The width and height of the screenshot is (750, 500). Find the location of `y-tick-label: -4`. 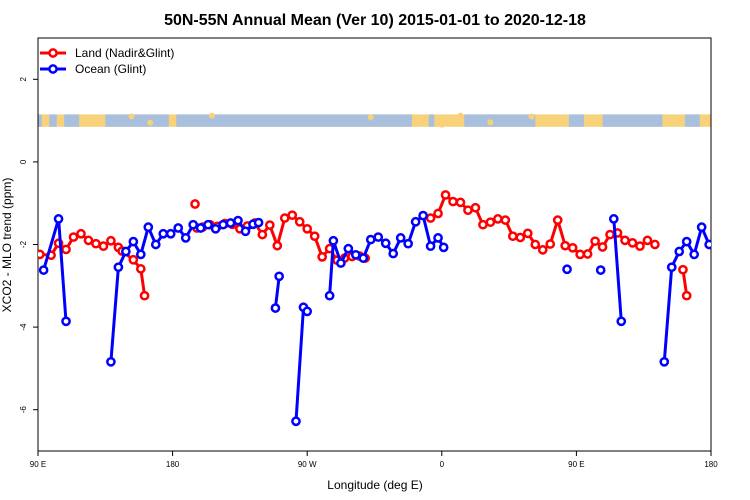

y-tick-label: -4 is located at coordinates (23, 327).